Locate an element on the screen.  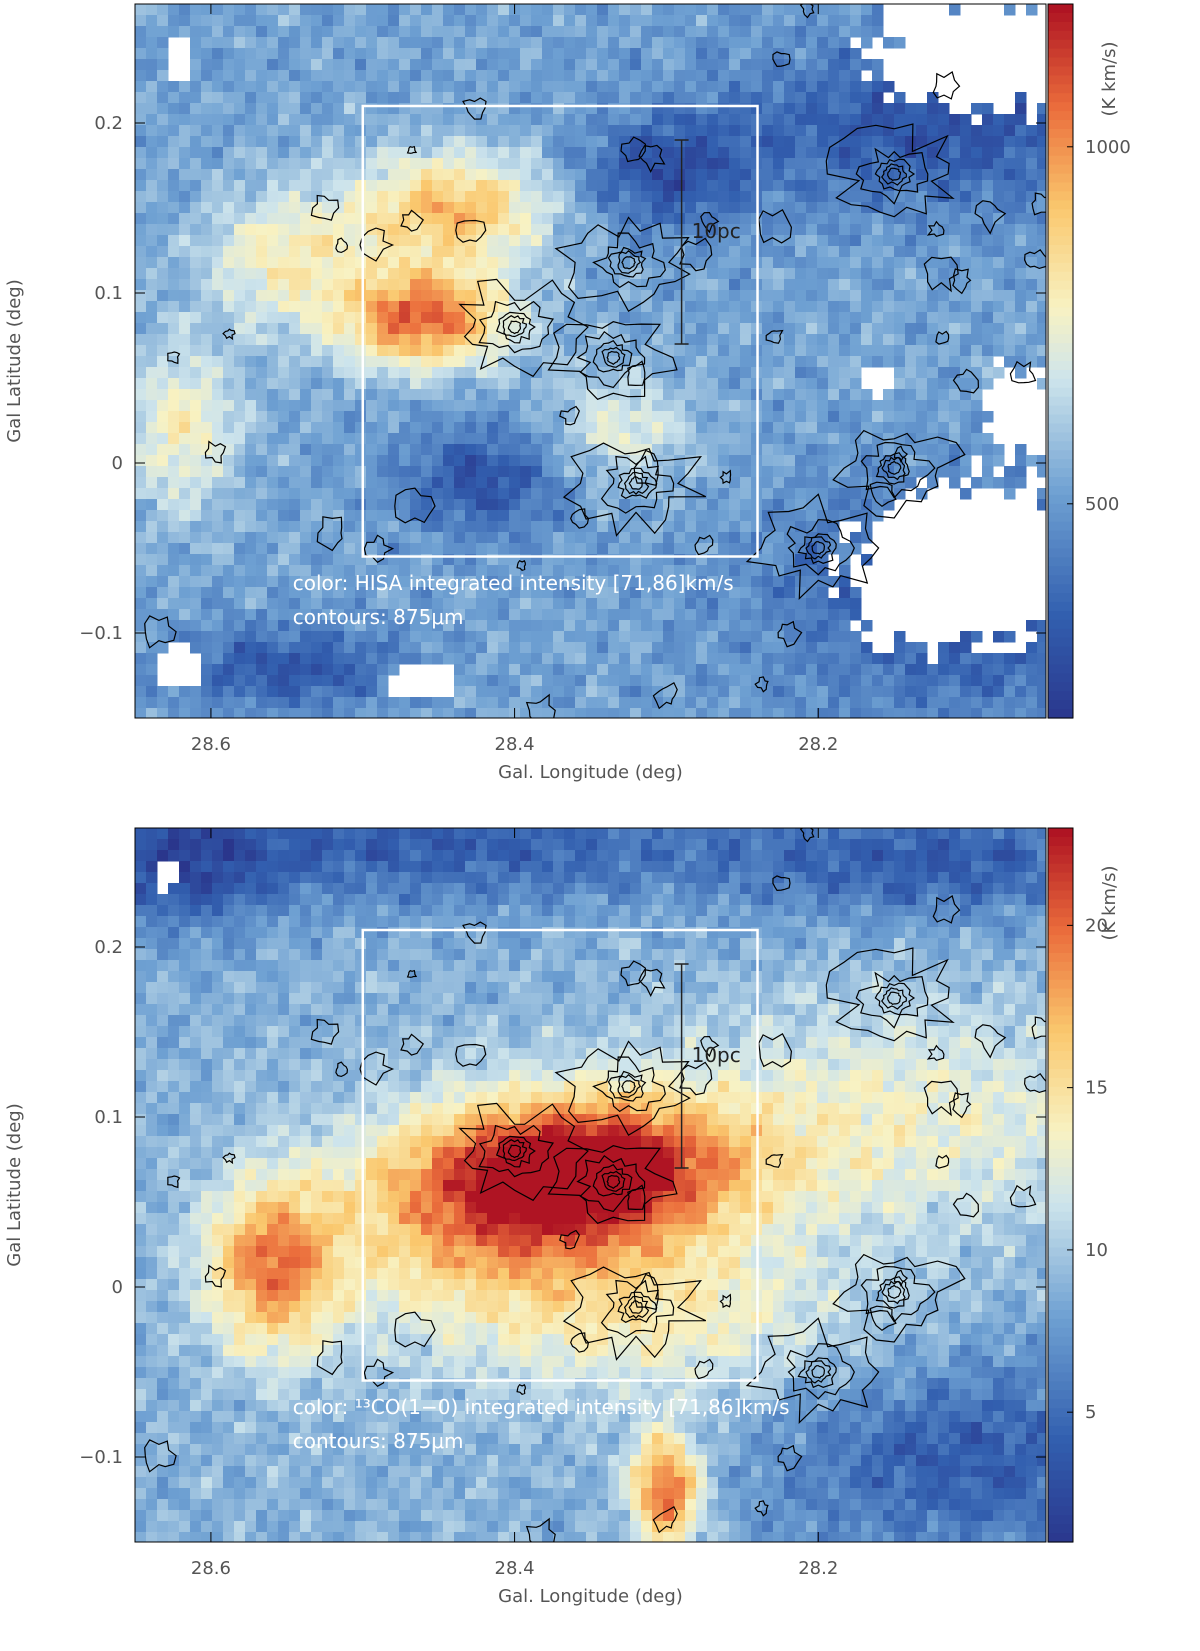
colorbar-tick-label: 1000 is located at coordinates (1108, 147).